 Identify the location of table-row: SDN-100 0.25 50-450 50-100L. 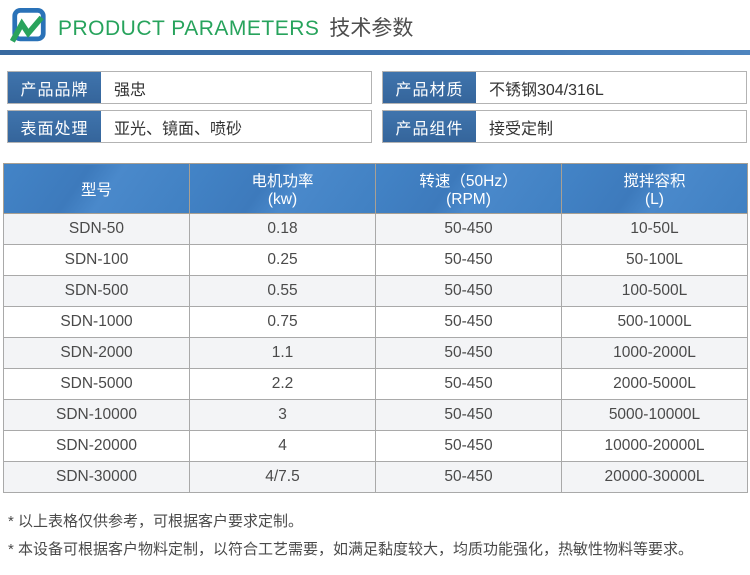
(375, 260).